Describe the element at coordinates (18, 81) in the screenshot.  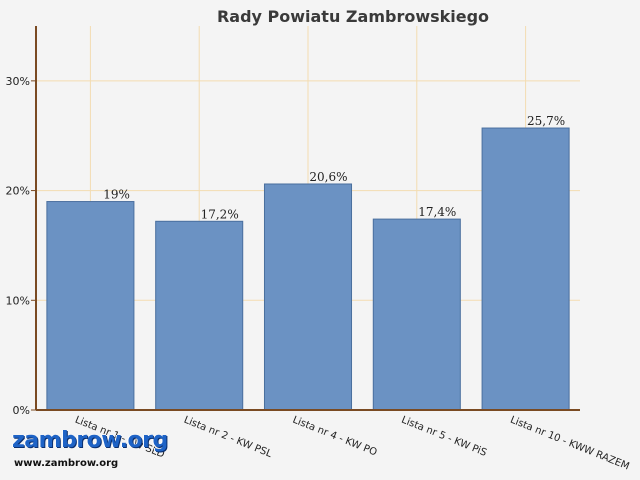
I see `y-tick-label: 30%` at that location.